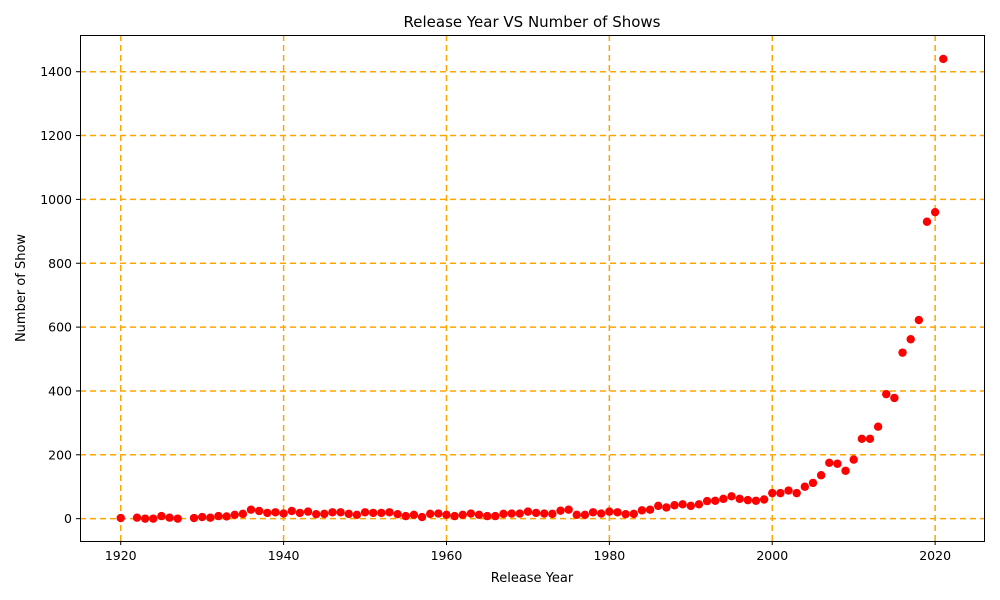  What do you see at coordinates (121, 555) in the screenshot?
I see `x-tick-label: 1920` at bounding box center [121, 555].